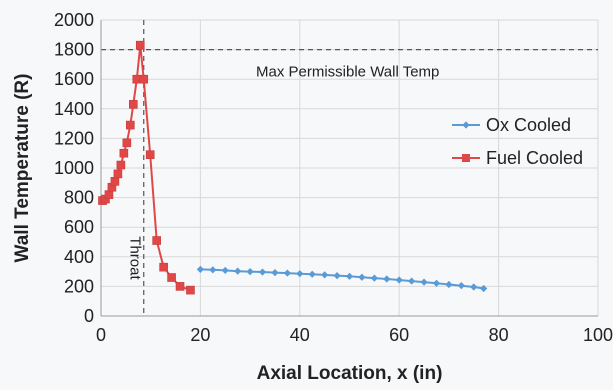 Image resolution: width=613 pixels, height=390 pixels. Describe the element at coordinates (79, 227) in the screenshot. I see `y-tick-label: 600` at that location.